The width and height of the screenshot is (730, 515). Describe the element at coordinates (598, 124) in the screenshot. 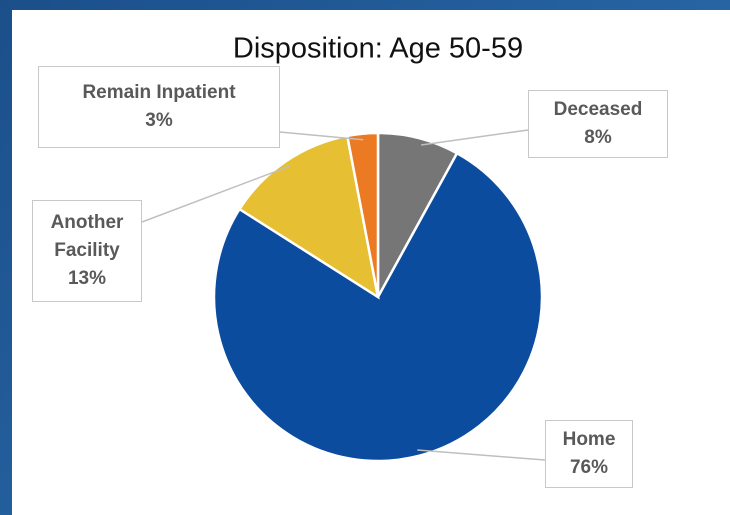

I see `data-label: Deceased 8%` at that location.